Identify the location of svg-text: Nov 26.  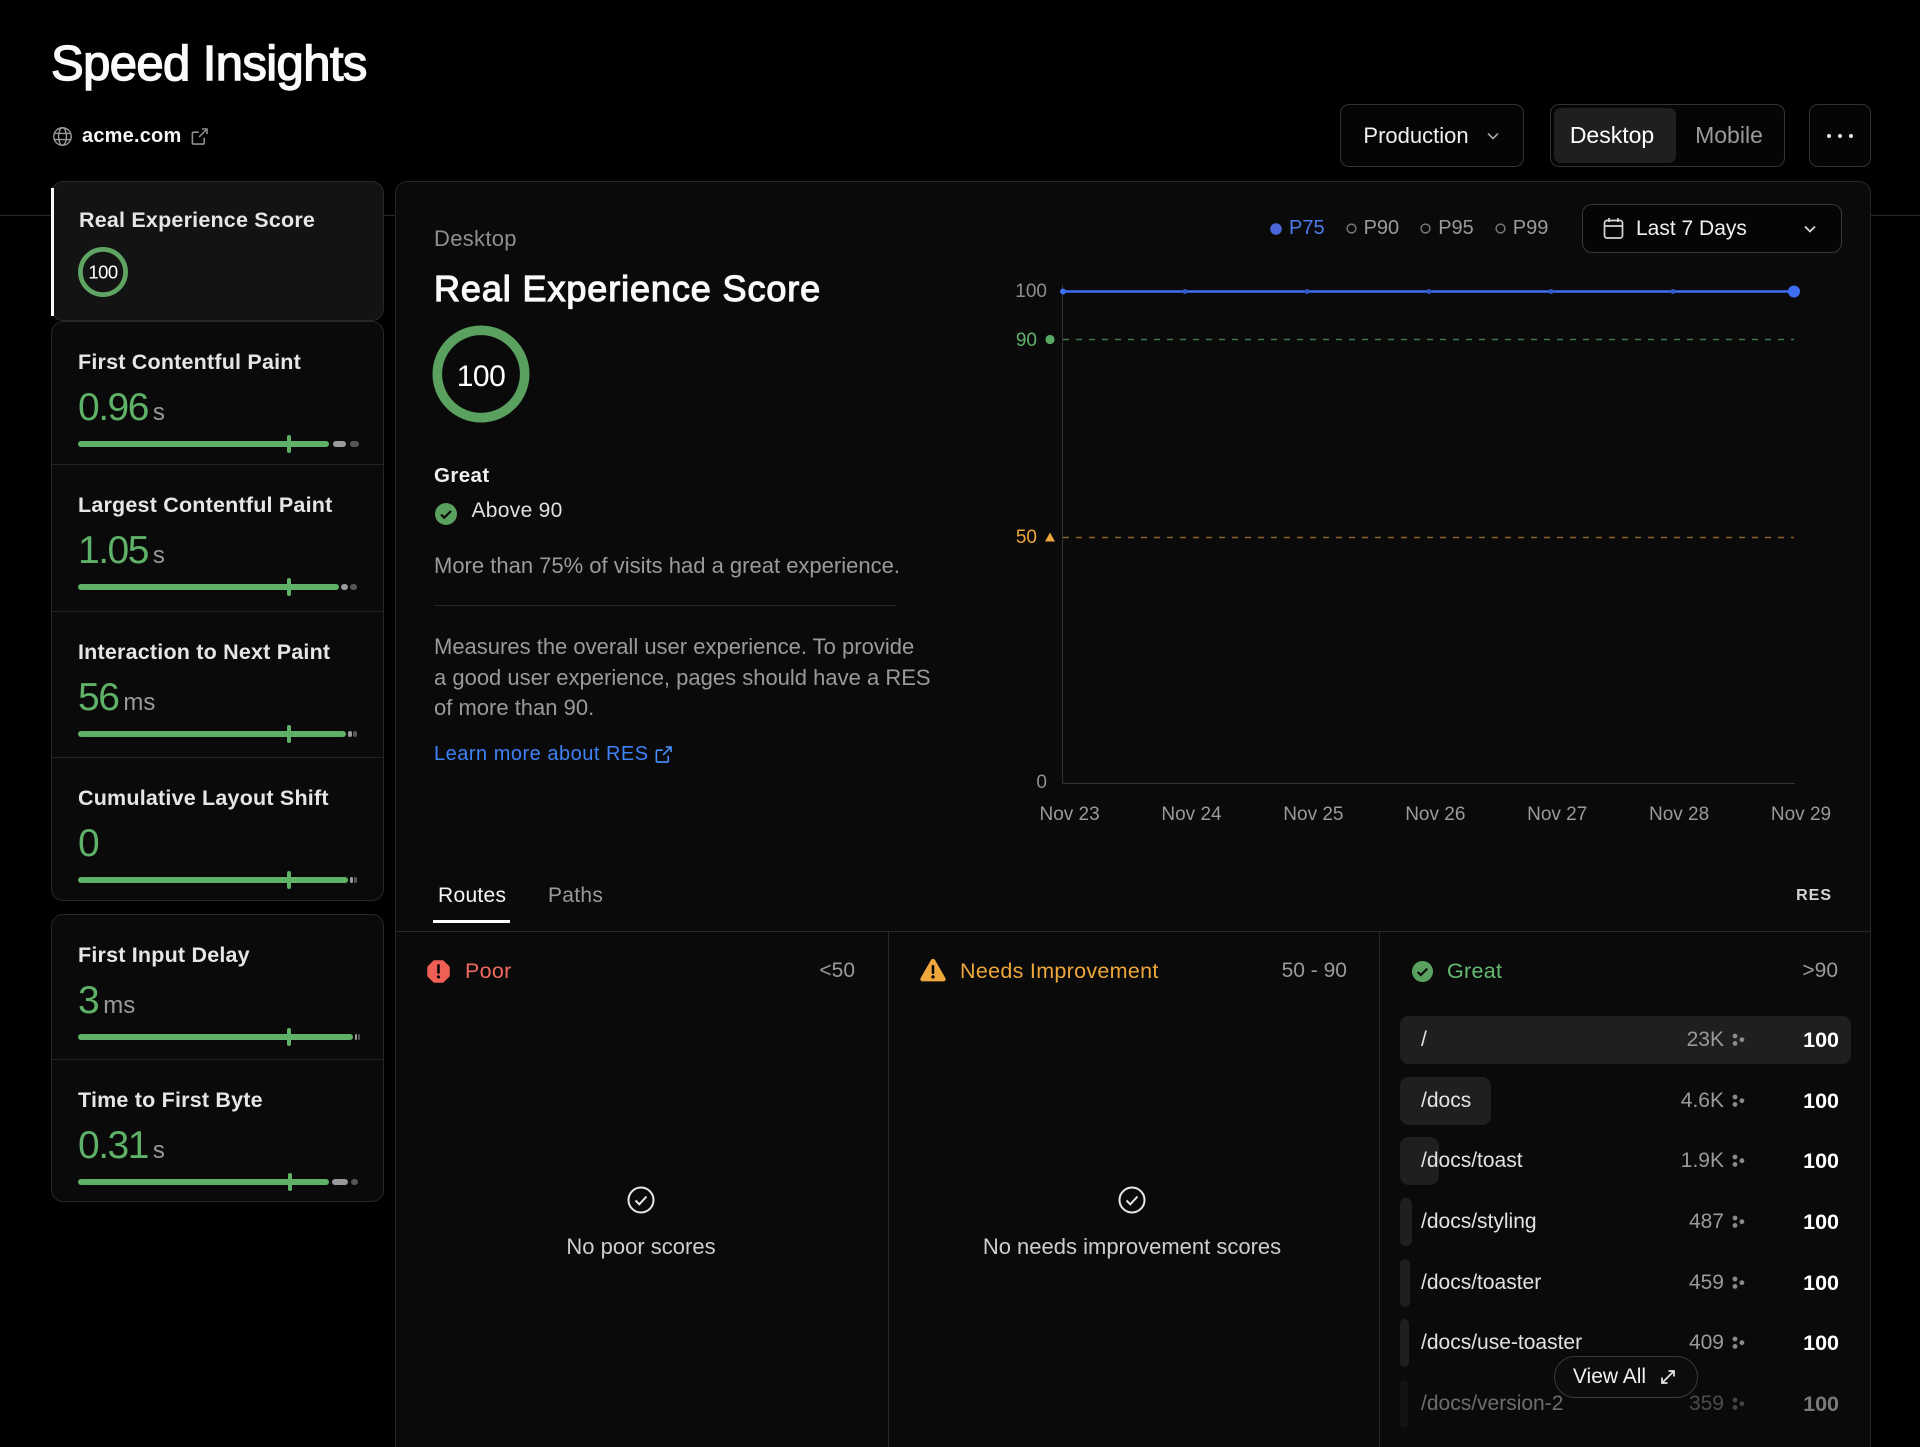
(1435, 814).